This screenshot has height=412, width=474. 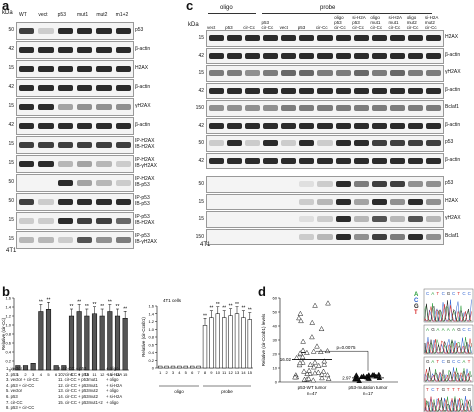 What do you see at coordinates (205, 245) in the screenshot?
I see `panel-c-cell-line: 4T1` at bounding box center [205, 245].